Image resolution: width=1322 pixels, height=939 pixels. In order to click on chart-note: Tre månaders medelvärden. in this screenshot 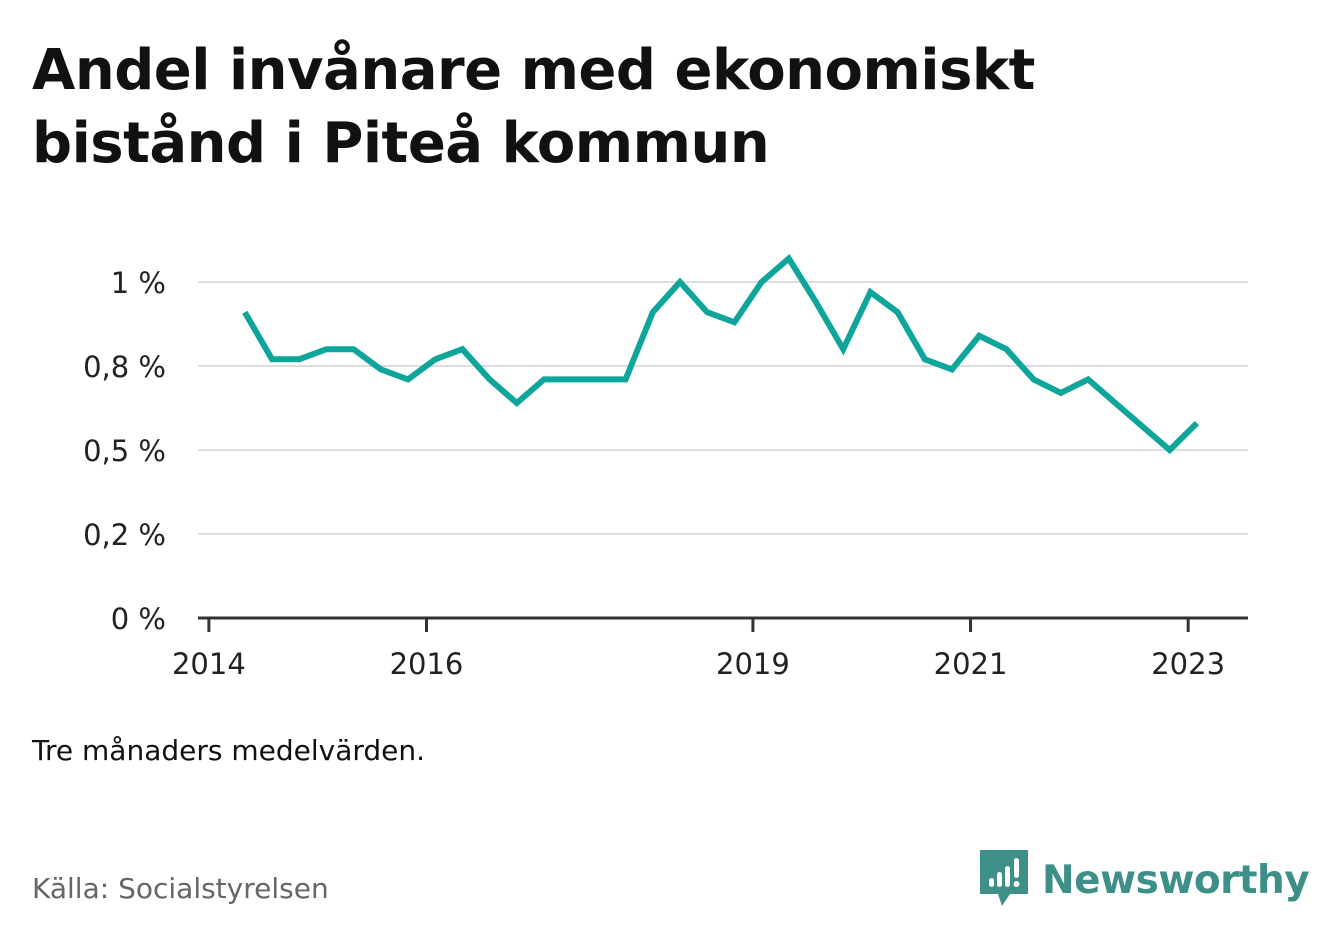, I will do `click(229, 750)`.